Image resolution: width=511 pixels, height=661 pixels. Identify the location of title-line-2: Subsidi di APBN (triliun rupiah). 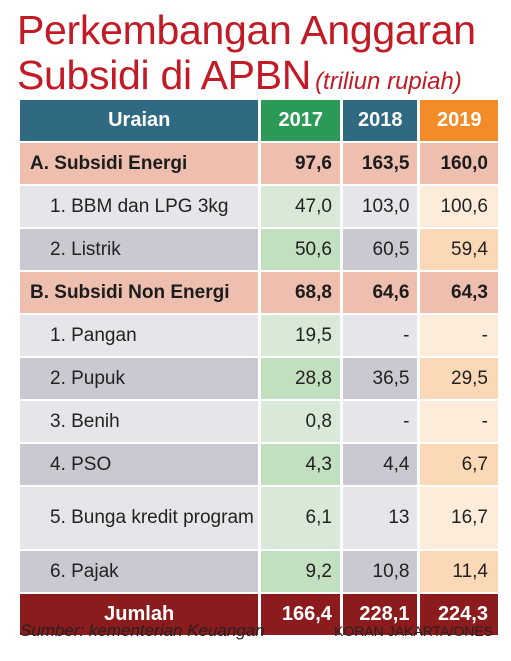
(246, 78).